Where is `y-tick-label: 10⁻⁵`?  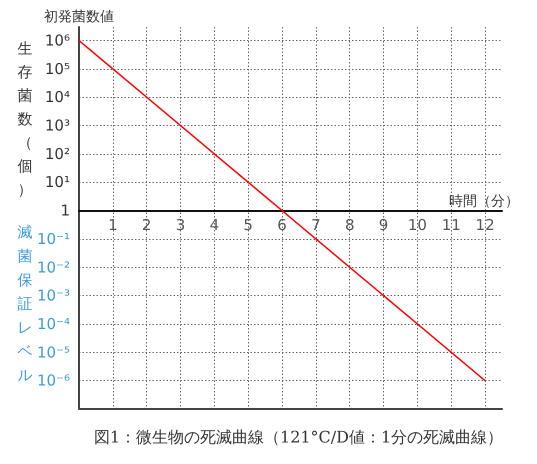 y-tick-label: 10⁻⁵ is located at coordinates (53, 352).